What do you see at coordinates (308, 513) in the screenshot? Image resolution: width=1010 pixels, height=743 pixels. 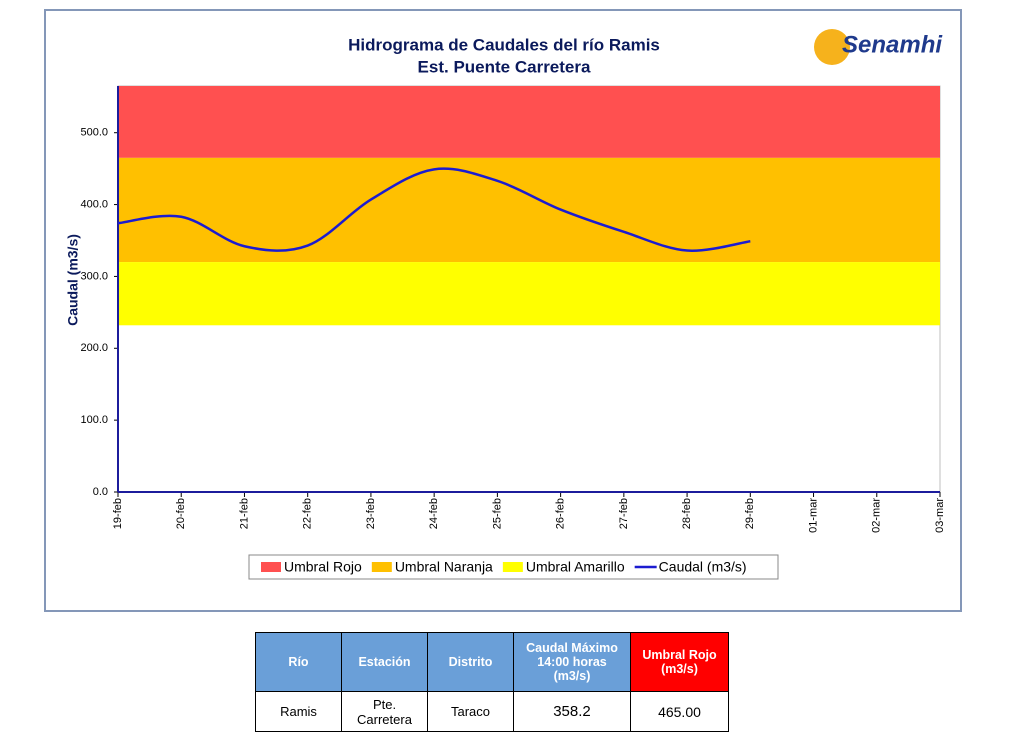 I see `x-tick-label: 22-feb` at bounding box center [308, 513].